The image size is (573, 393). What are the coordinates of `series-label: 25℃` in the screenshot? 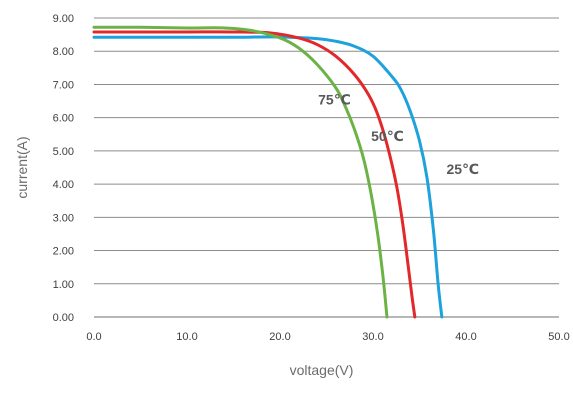 It's located at (462, 169).